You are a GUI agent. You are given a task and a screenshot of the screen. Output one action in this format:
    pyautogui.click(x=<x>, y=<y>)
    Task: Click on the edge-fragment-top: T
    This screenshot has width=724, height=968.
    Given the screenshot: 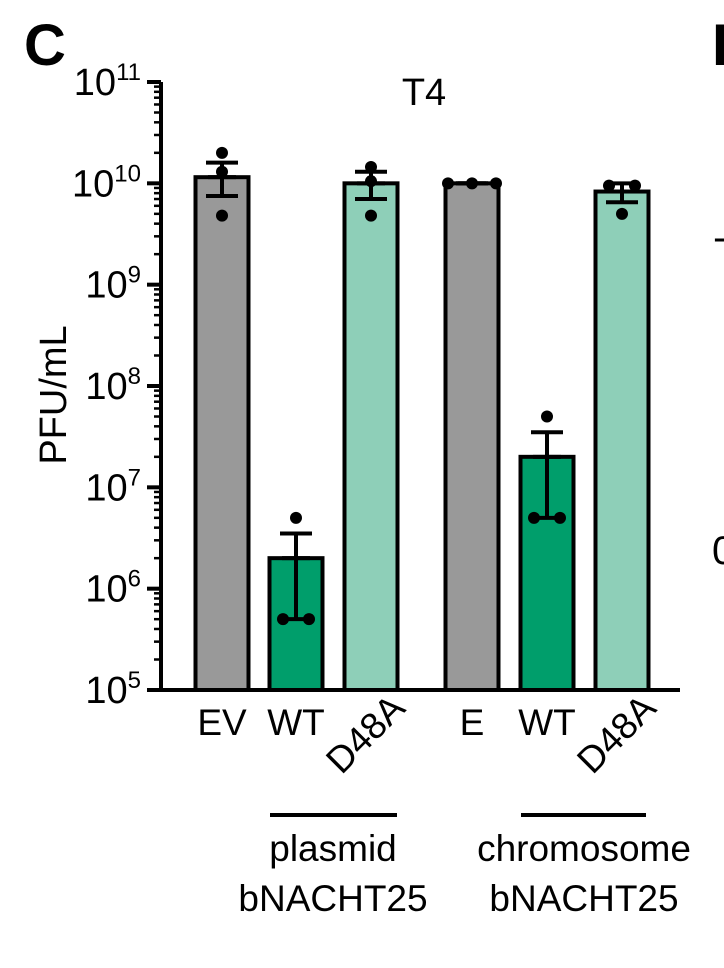 What is the action you would take?
    pyautogui.click(x=719, y=253)
    